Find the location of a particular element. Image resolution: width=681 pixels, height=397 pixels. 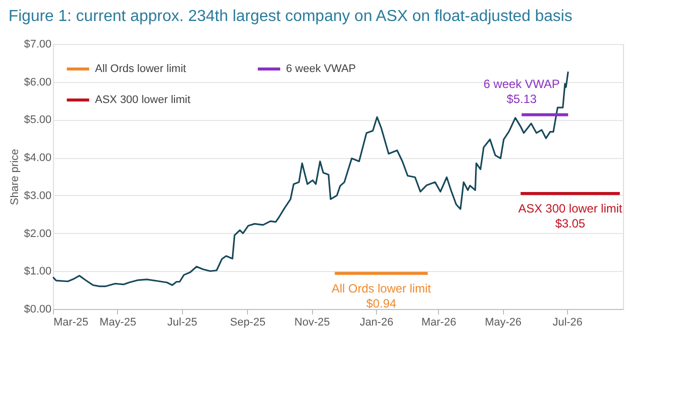

annotation: ASX 300 lower limit $3.05 is located at coordinates (570, 216).